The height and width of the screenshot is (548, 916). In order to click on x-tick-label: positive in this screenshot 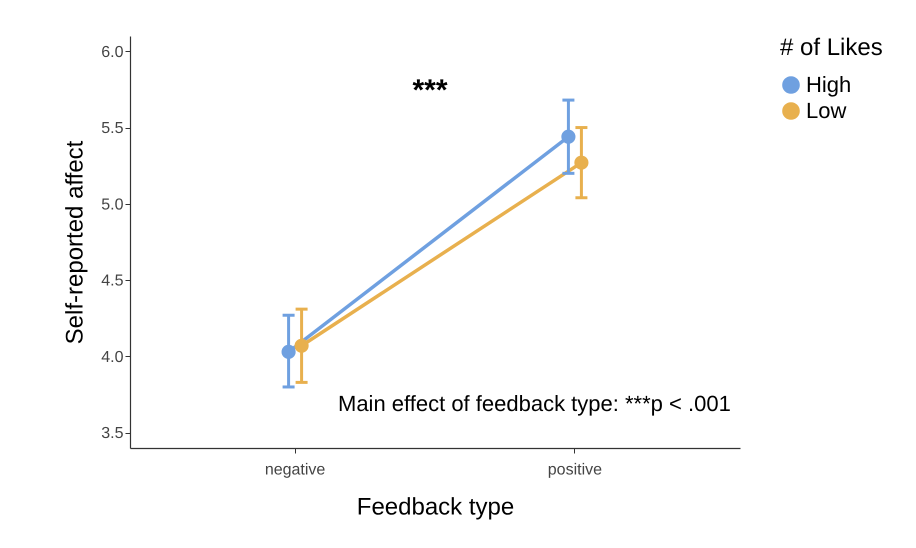, I will do `click(575, 470)`.